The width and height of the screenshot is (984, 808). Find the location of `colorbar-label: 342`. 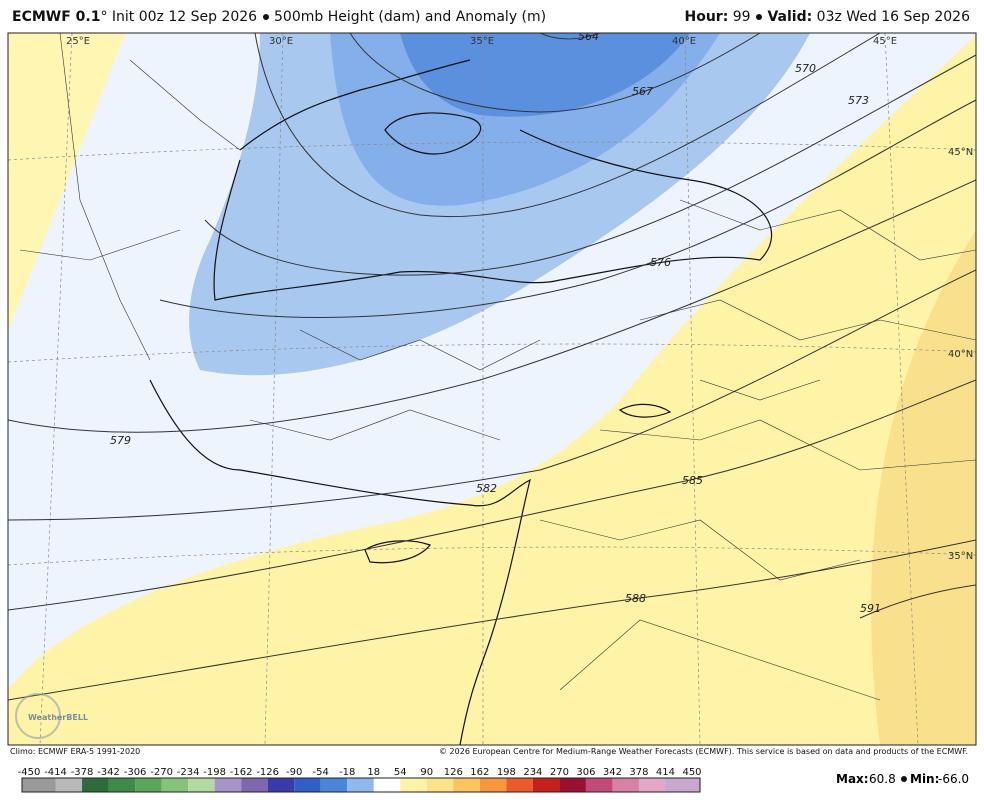

colorbar-label: 342 is located at coordinates (612, 772).